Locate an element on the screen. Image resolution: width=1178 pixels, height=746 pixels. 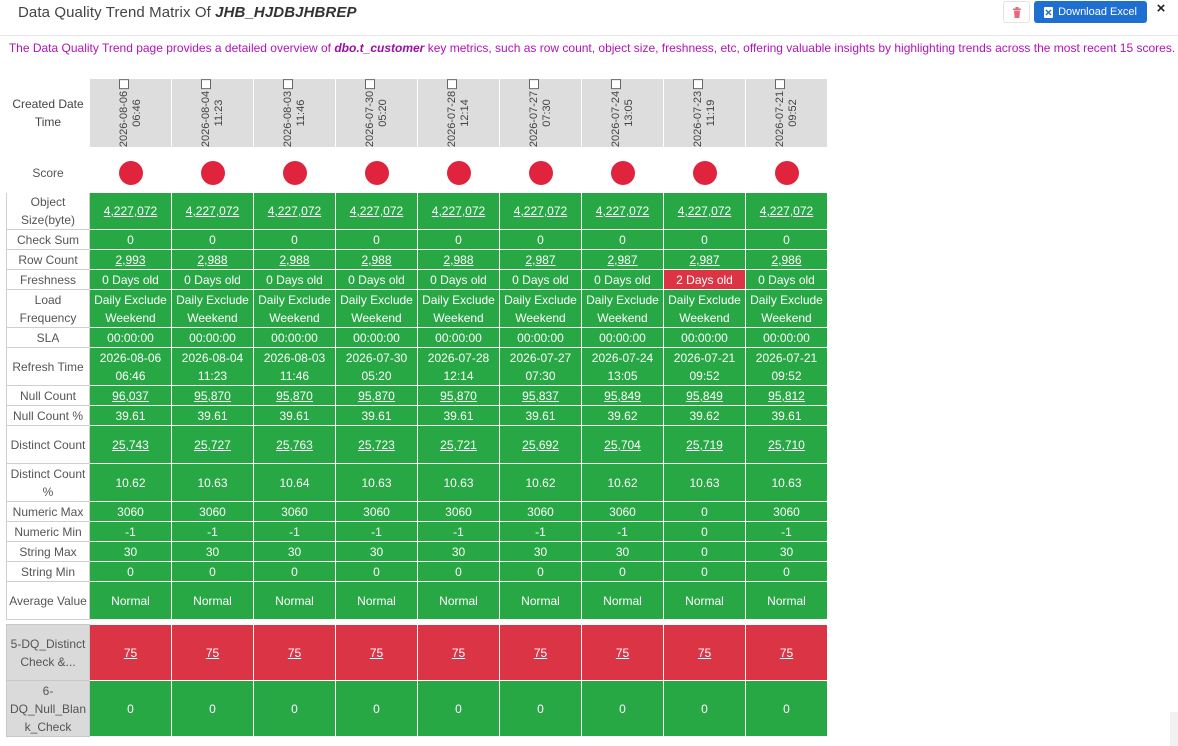
refresh-date: 2026-08-06 is located at coordinates (130, 357).